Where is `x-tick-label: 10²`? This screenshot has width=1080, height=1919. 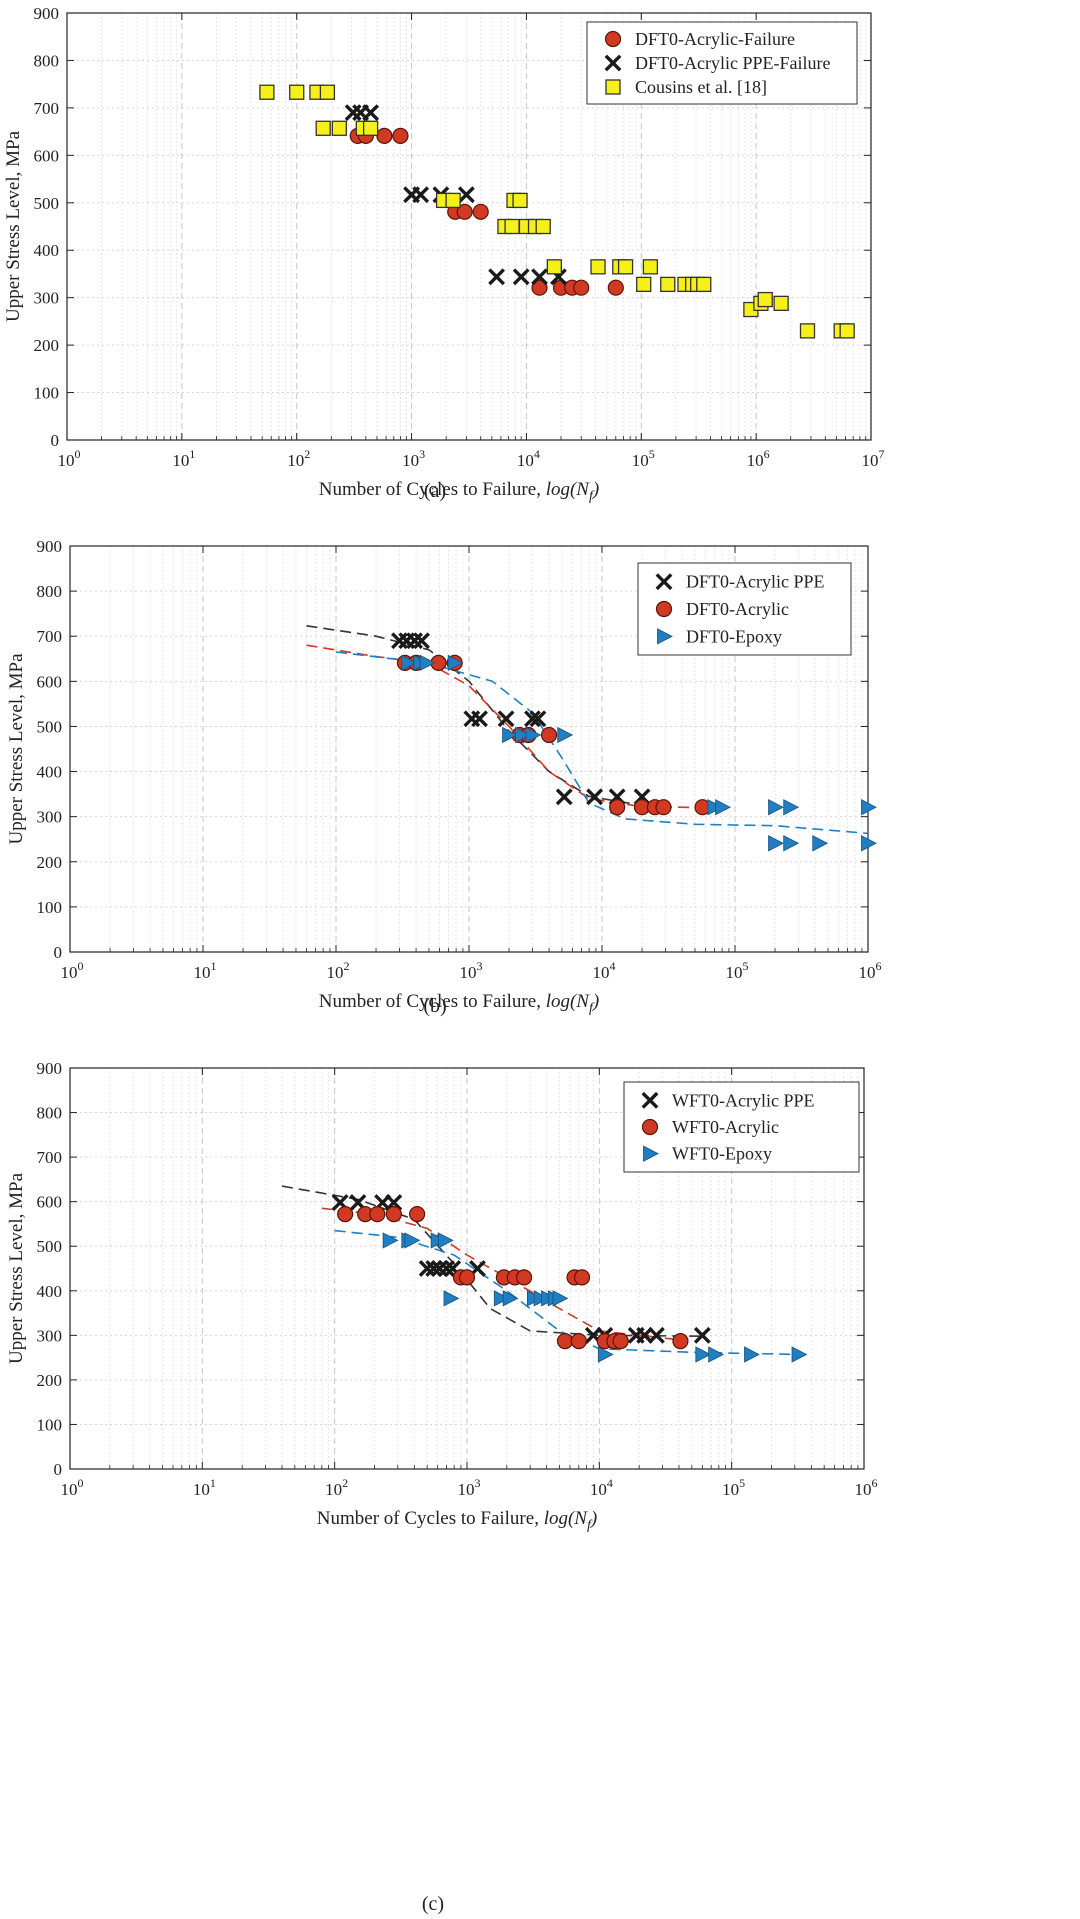
x-tick-label: 10² is located at coordinates (298, 458).